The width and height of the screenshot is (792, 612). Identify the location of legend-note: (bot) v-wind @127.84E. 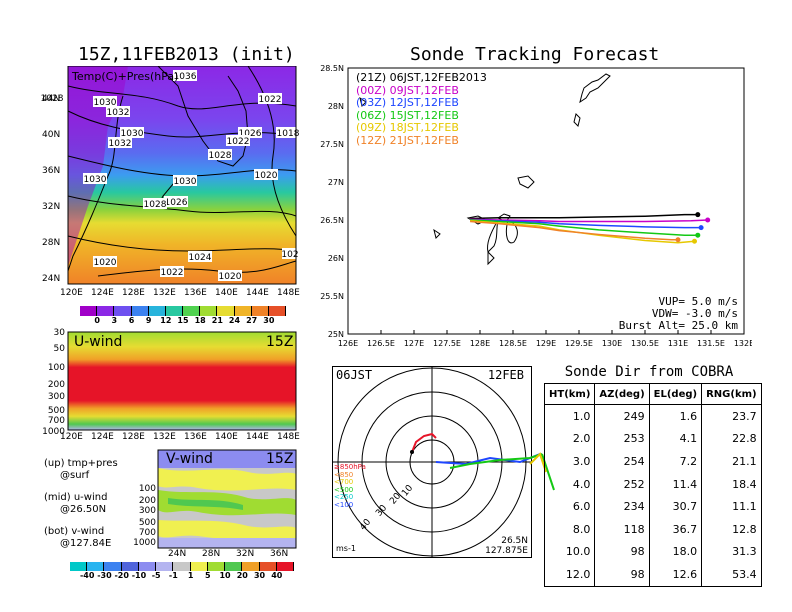
(94, 538).